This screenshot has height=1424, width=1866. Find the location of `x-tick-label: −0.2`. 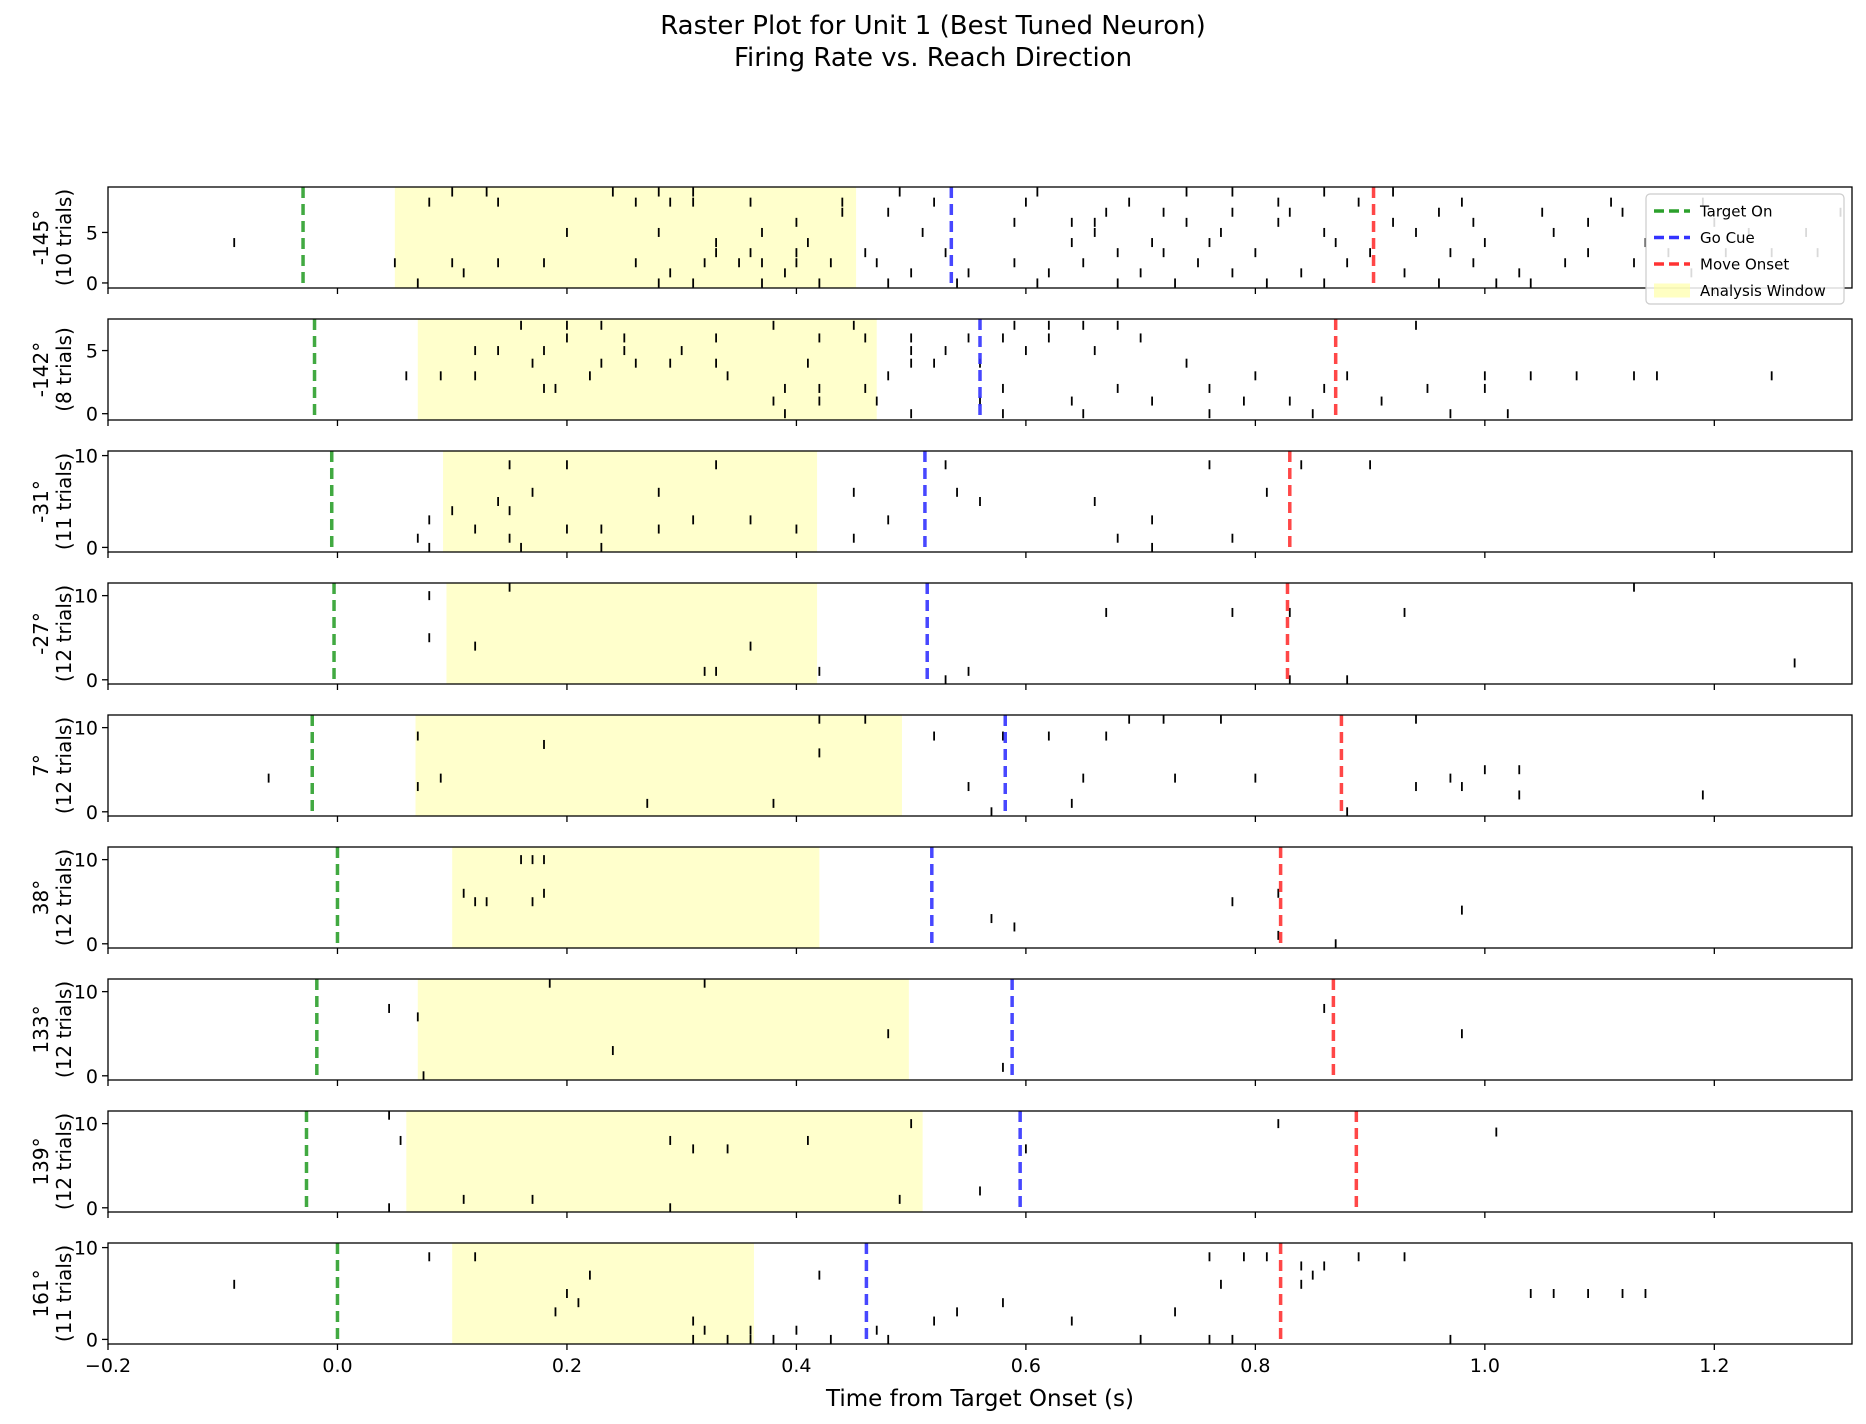

x-tick-label: −0.2 is located at coordinates (108, 1366).